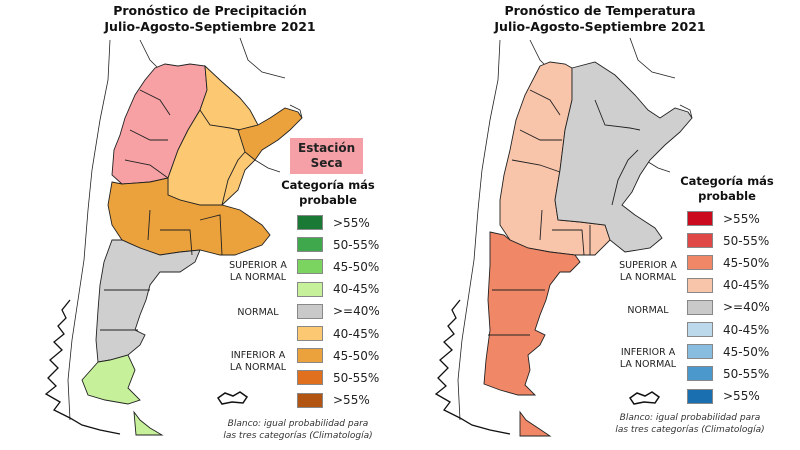 This screenshot has width=800, height=450. What do you see at coordinates (600, 10) in the screenshot?
I see `temperature-title-line1: Pronóstico de Temperatura` at bounding box center [600, 10].